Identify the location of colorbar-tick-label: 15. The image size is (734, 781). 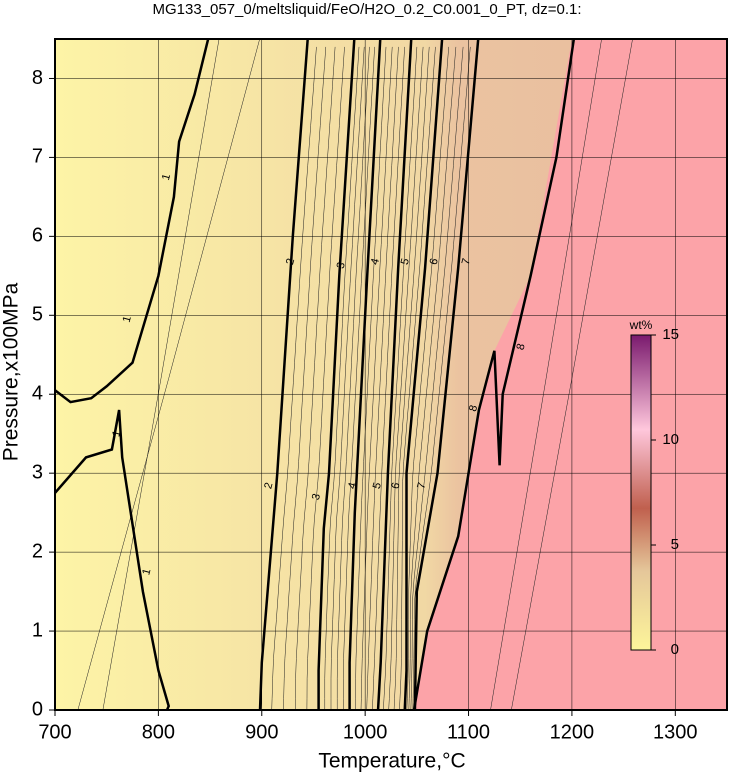
(670, 334).